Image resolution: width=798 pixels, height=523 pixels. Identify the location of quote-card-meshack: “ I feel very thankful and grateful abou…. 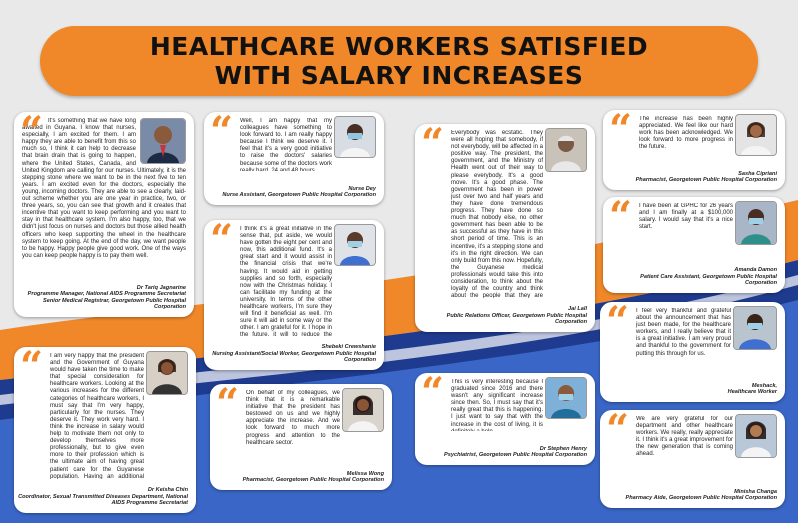
(692, 352).